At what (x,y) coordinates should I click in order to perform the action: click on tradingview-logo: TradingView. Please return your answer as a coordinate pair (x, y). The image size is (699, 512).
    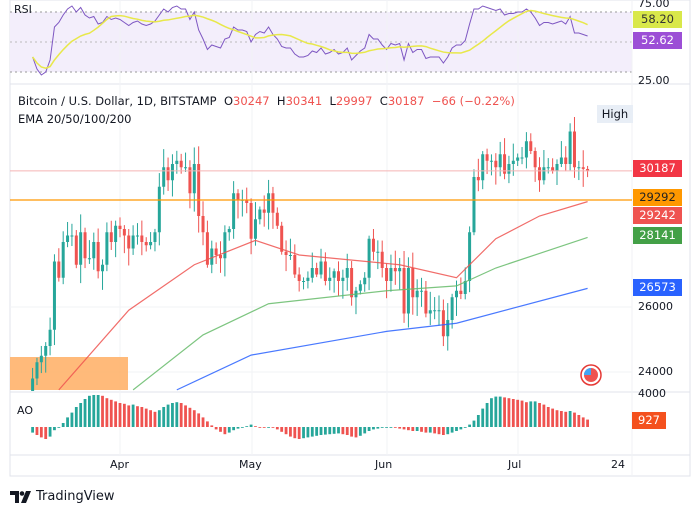
    Looking at the image, I should click on (62, 496).